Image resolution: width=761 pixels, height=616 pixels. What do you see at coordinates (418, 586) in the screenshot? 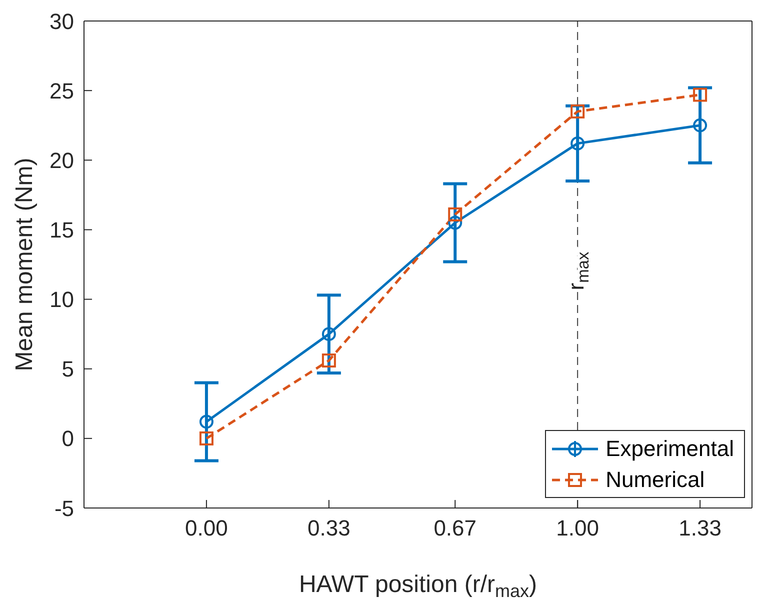
I see `x-axis-title: HAWT position (r/r$_{max}$)` at bounding box center [418, 586].